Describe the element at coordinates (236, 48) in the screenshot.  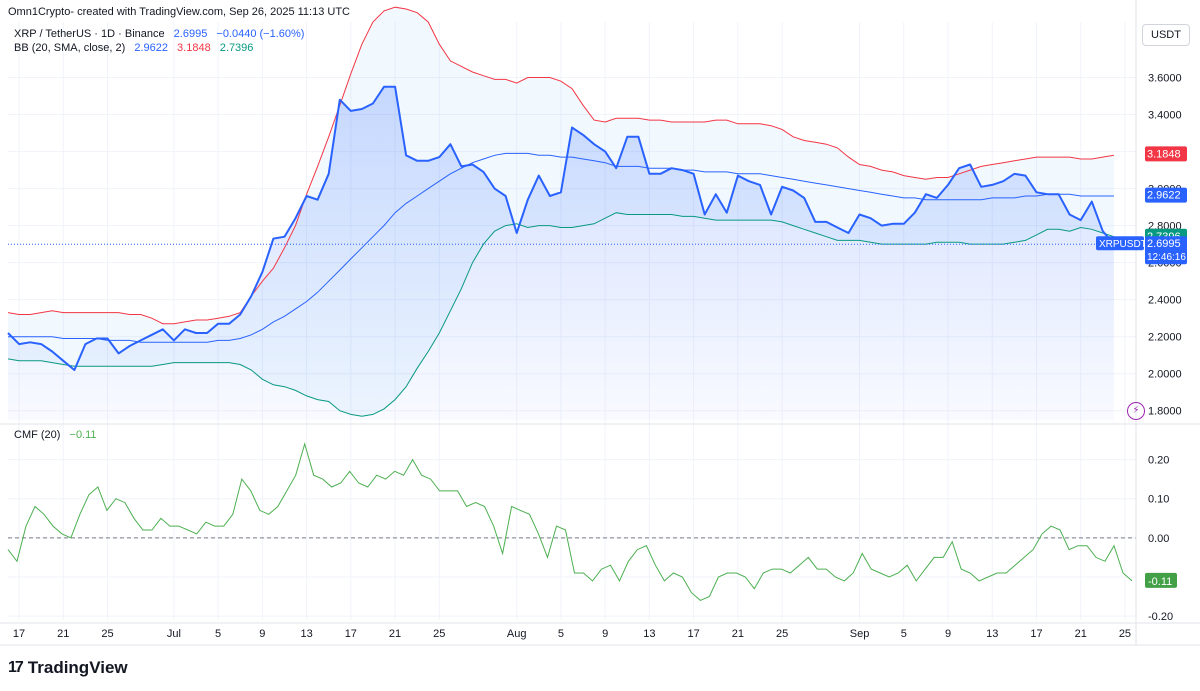
I see `bb-lower-value: 2.7396` at that location.